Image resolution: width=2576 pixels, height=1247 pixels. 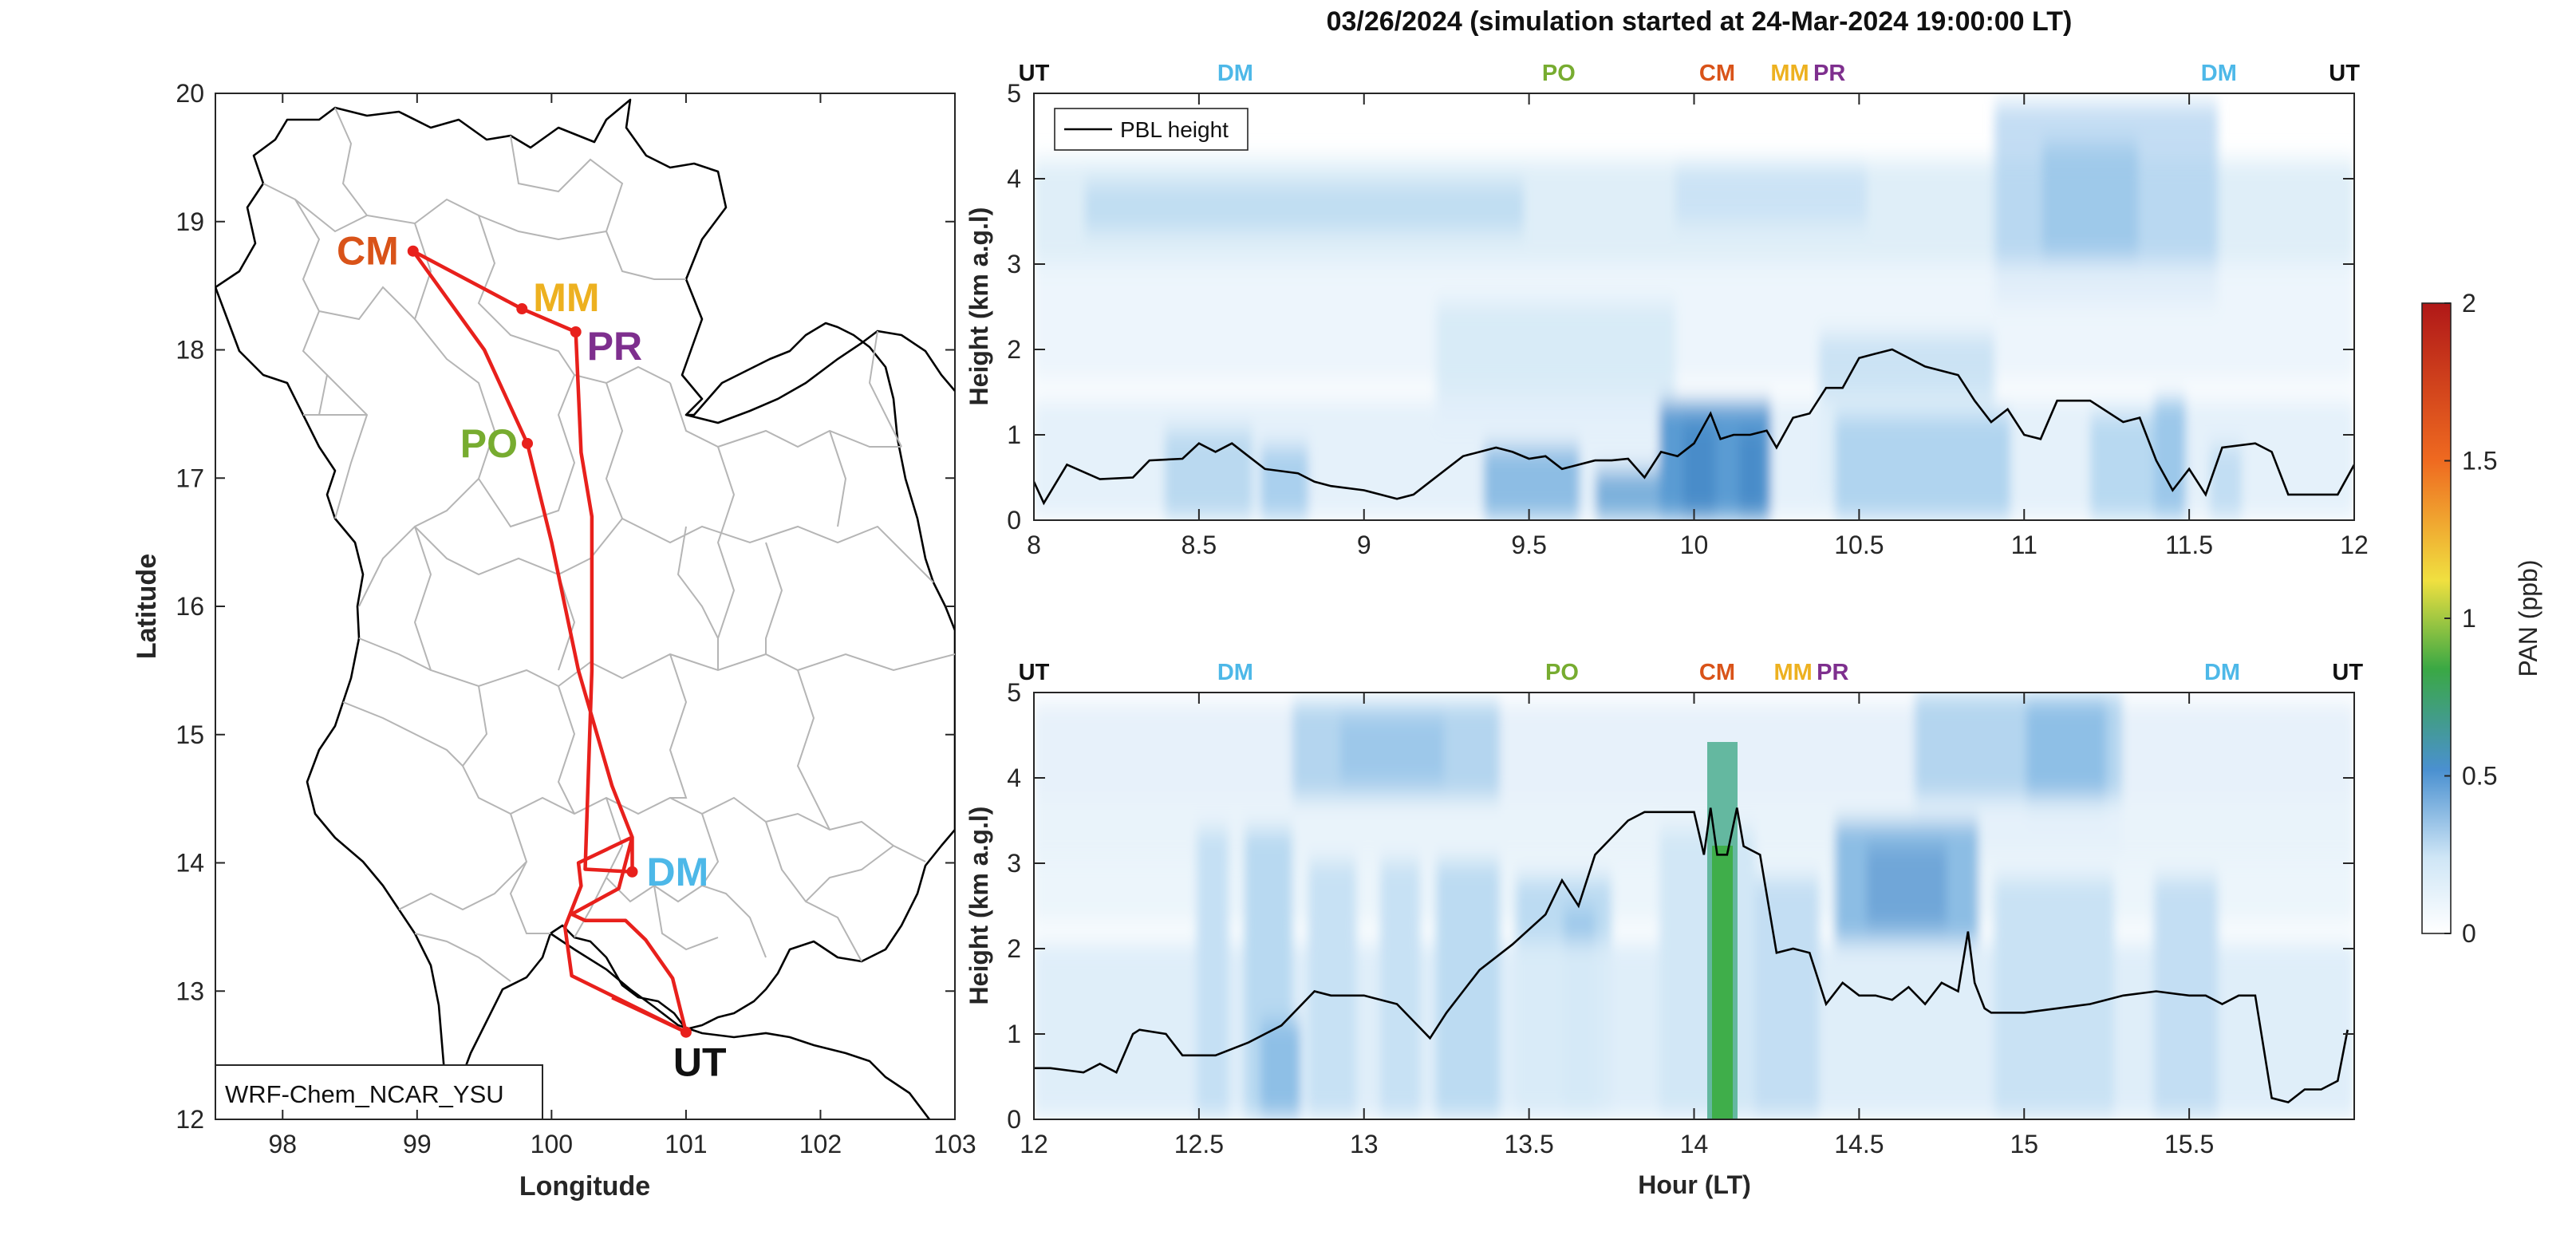 What do you see at coordinates (190, 478) in the screenshot?
I see `map-ytick-label: 17` at bounding box center [190, 478].